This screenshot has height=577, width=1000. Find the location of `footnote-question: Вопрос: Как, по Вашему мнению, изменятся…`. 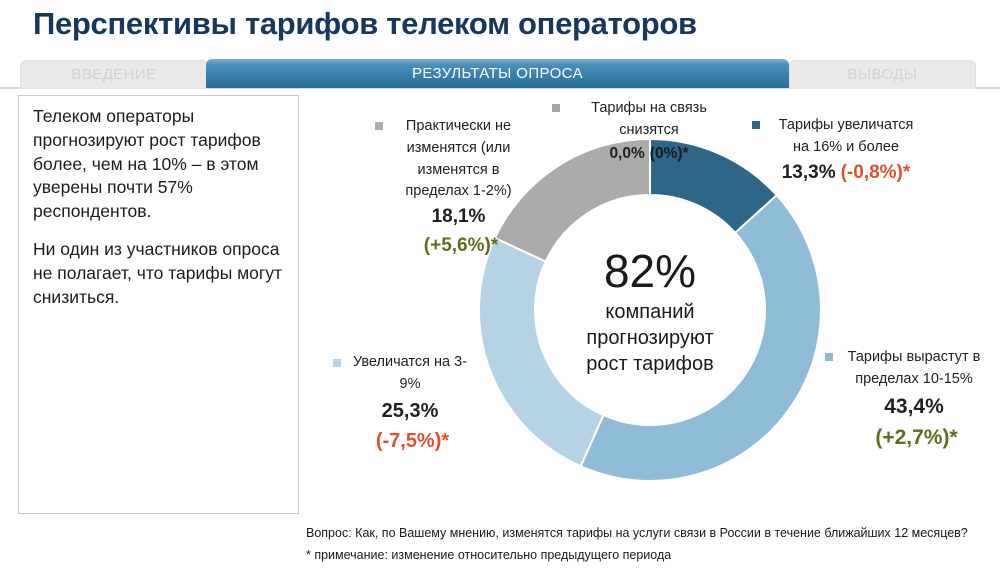

footnote-question: Вопрос: Как, по Вашему мнению, изменятся… is located at coordinates (637, 533).